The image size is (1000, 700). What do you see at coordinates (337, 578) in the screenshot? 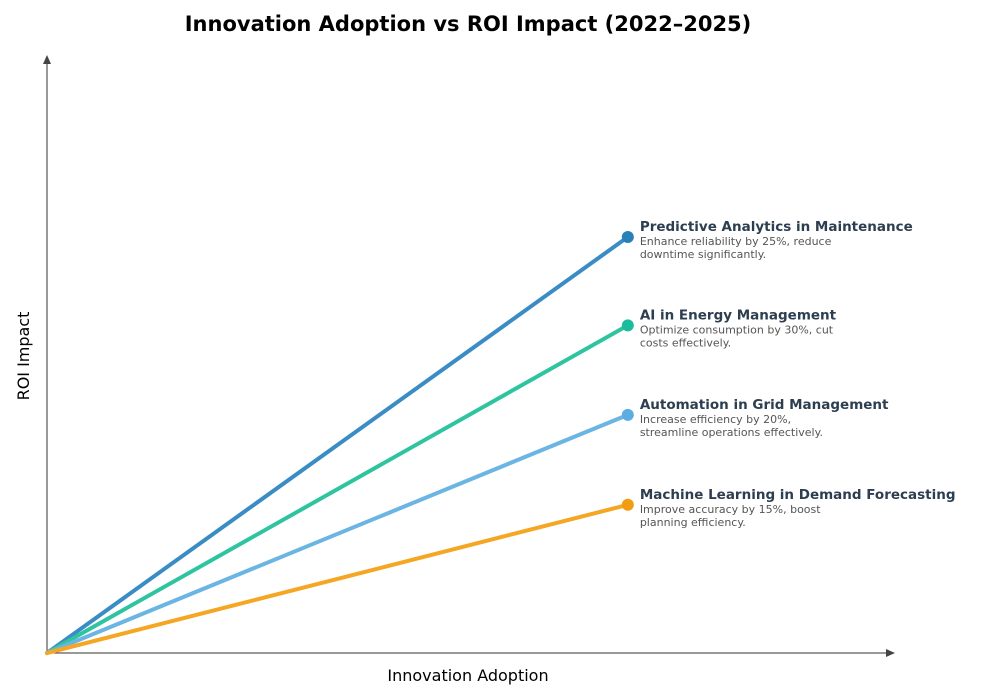
I see `series-line` at bounding box center [337, 578].